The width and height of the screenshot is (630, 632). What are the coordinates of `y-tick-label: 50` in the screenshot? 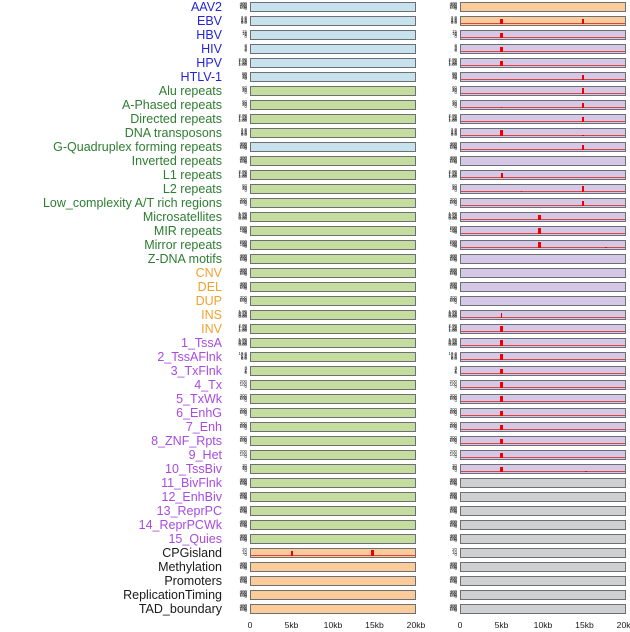 It's located at (244, 245).